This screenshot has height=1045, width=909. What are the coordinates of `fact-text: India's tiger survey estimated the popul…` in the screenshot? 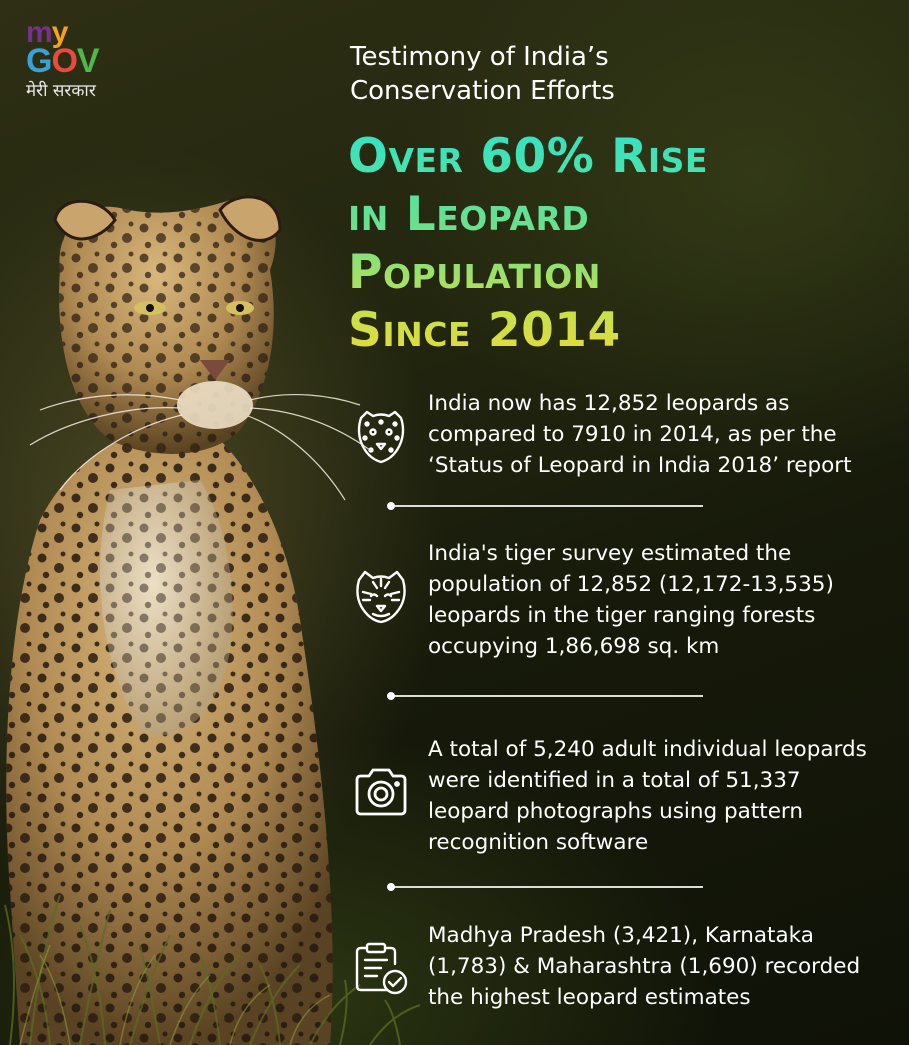 It's located at (631, 600).